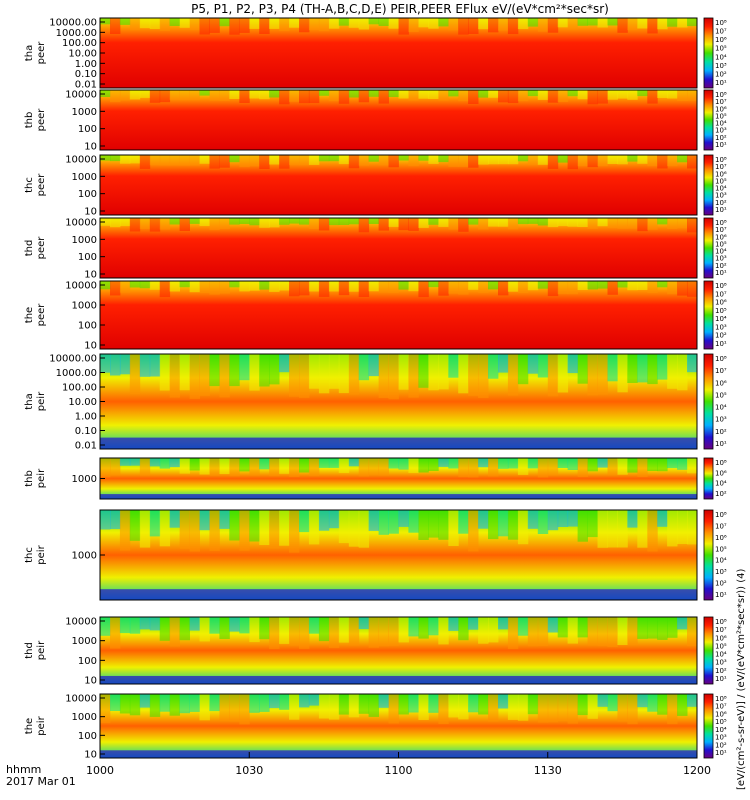 The height and width of the screenshot is (800, 750). I want to click on corner-label-date: 2017 Mar 01, so click(41, 781).